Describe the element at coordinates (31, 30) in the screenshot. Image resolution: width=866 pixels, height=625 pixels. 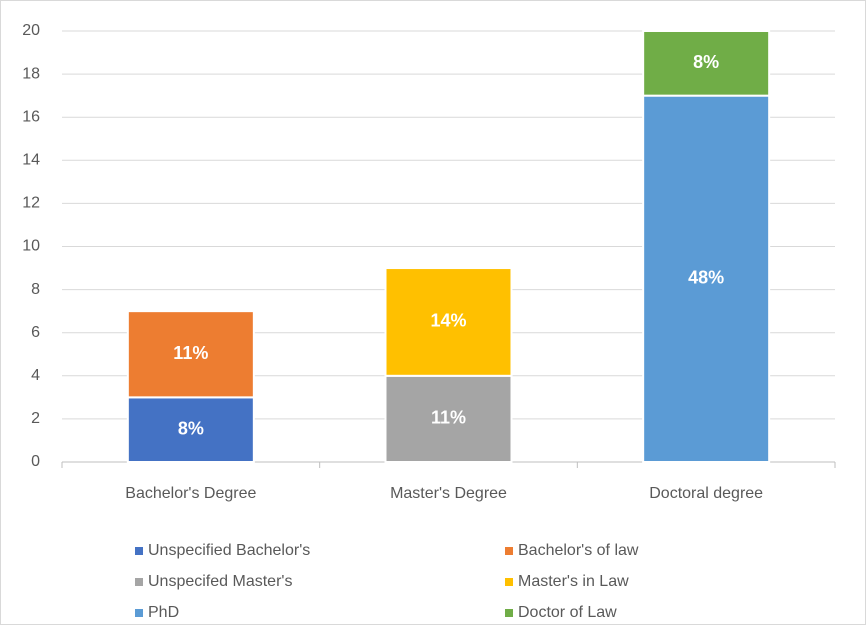
I see `y-tick-label: 20` at that location.